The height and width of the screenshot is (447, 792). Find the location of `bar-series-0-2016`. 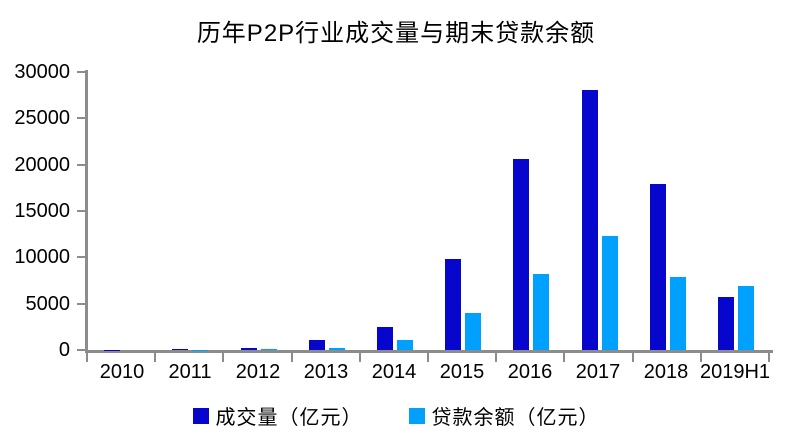

bar-series-0-2016 is located at coordinates (521, 254).